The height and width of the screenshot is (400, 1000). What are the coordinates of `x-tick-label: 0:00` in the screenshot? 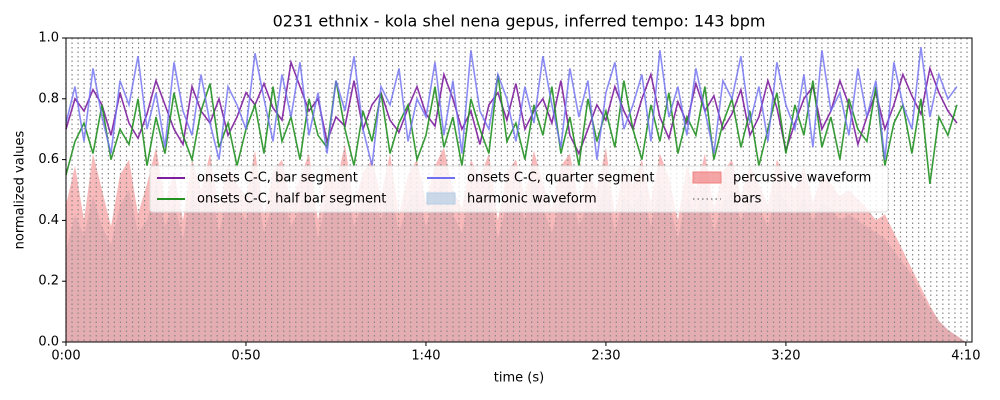 It's located at (65, 356).